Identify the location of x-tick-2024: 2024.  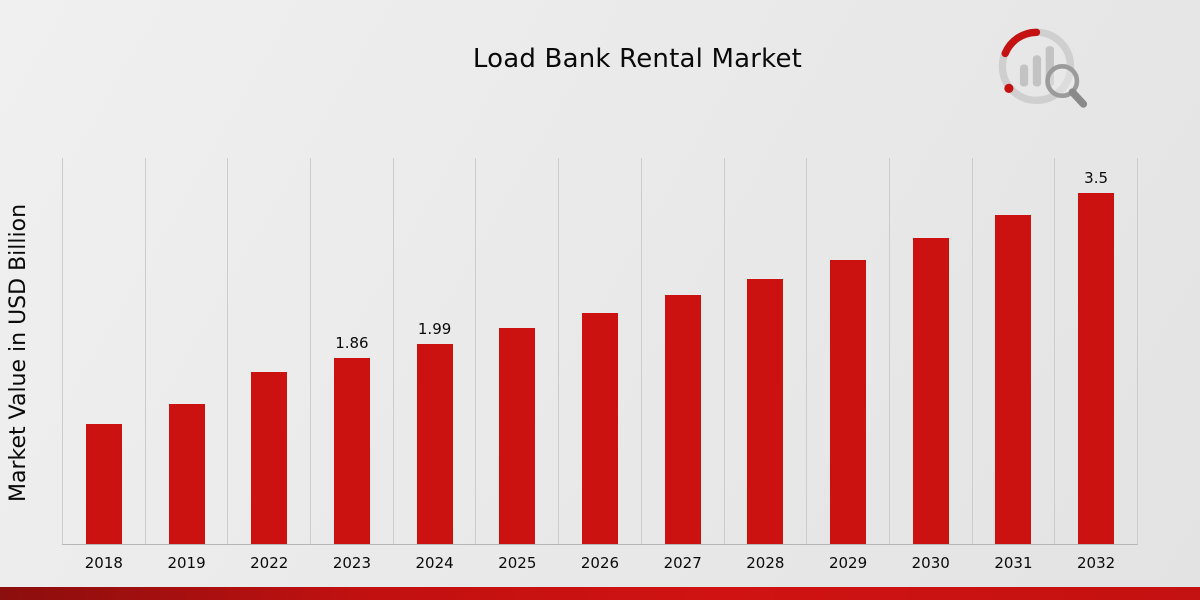
(434, 563).